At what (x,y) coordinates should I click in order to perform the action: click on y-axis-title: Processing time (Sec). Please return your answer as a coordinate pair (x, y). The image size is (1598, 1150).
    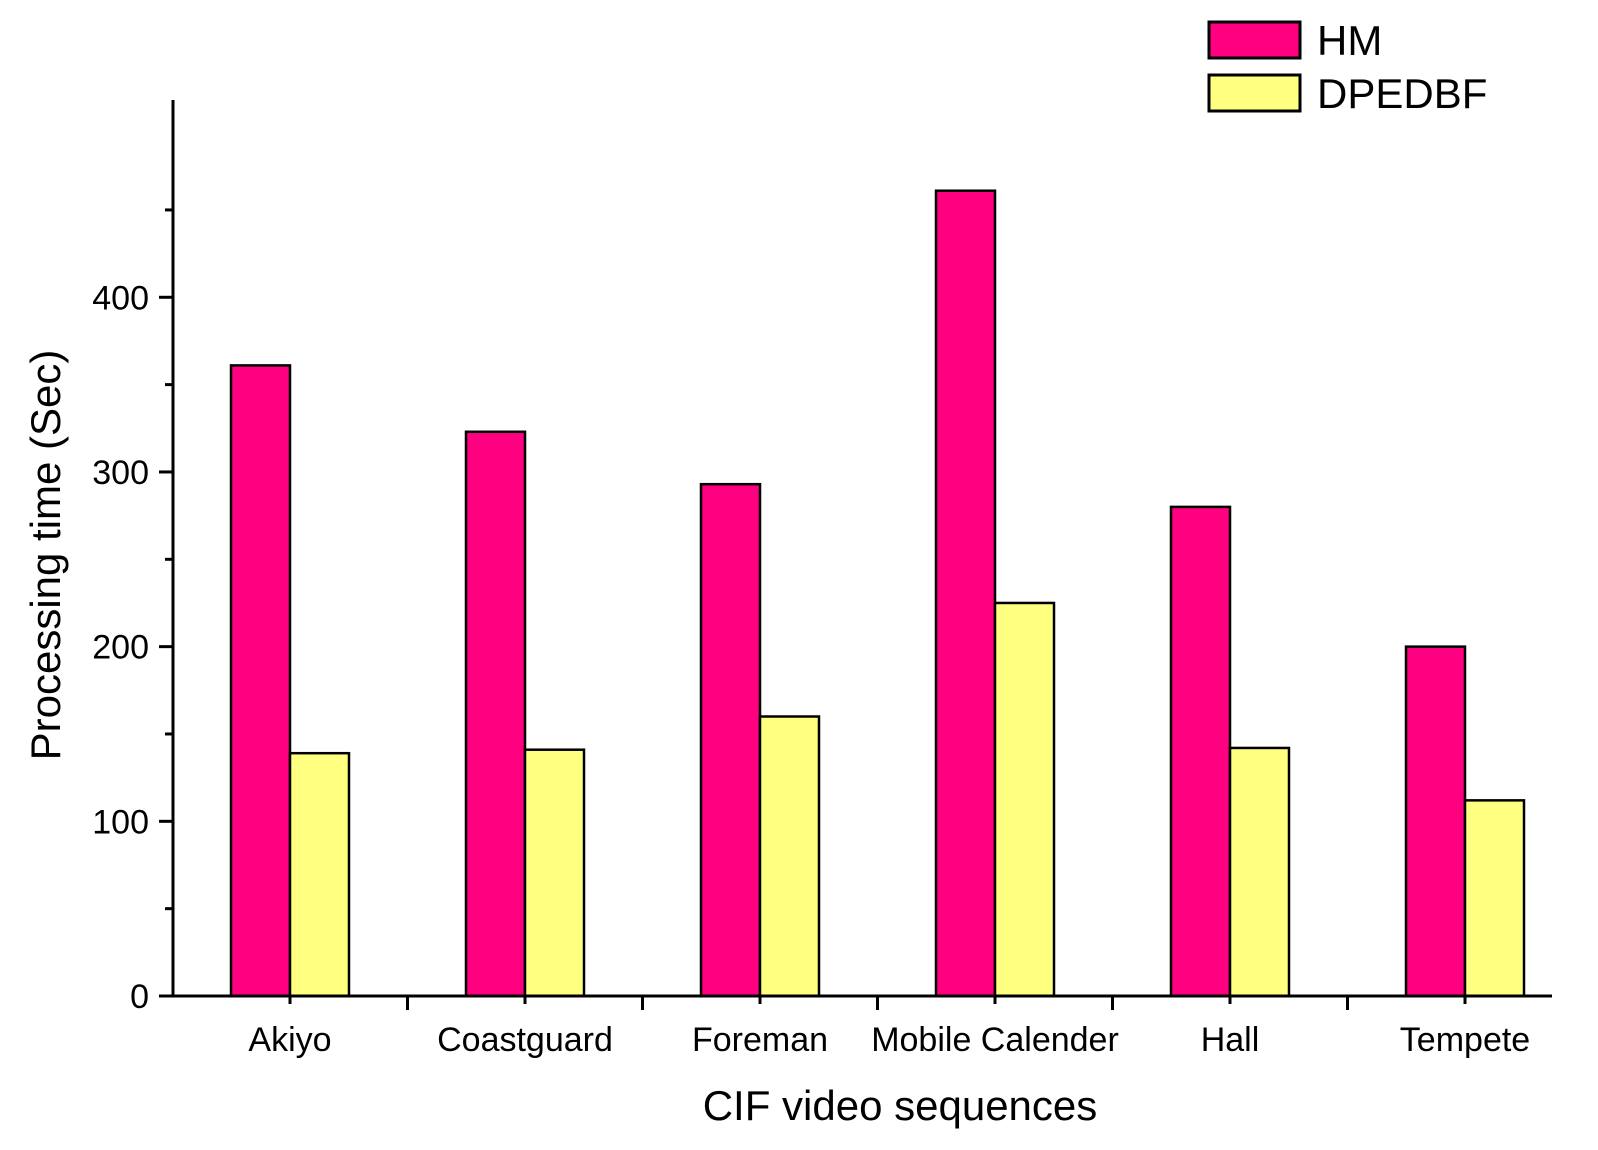
    Looking at the image, I should click on (45, 555).